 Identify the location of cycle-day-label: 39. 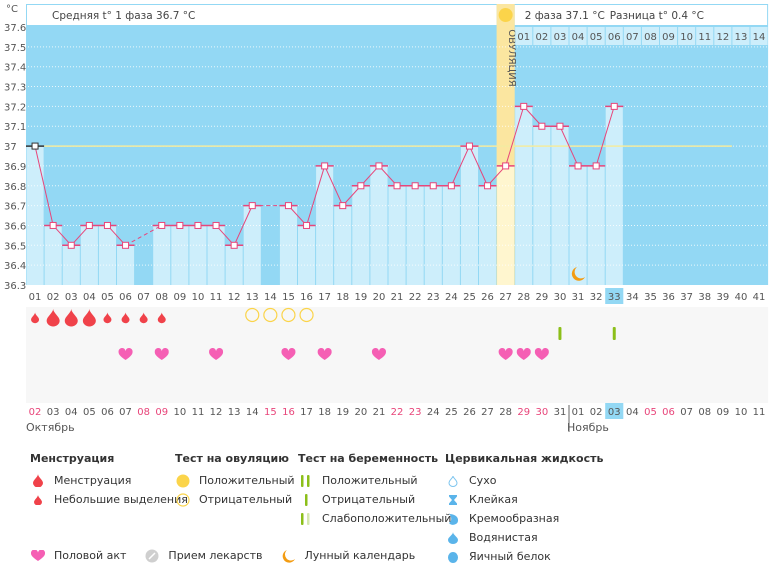
(722, 297).